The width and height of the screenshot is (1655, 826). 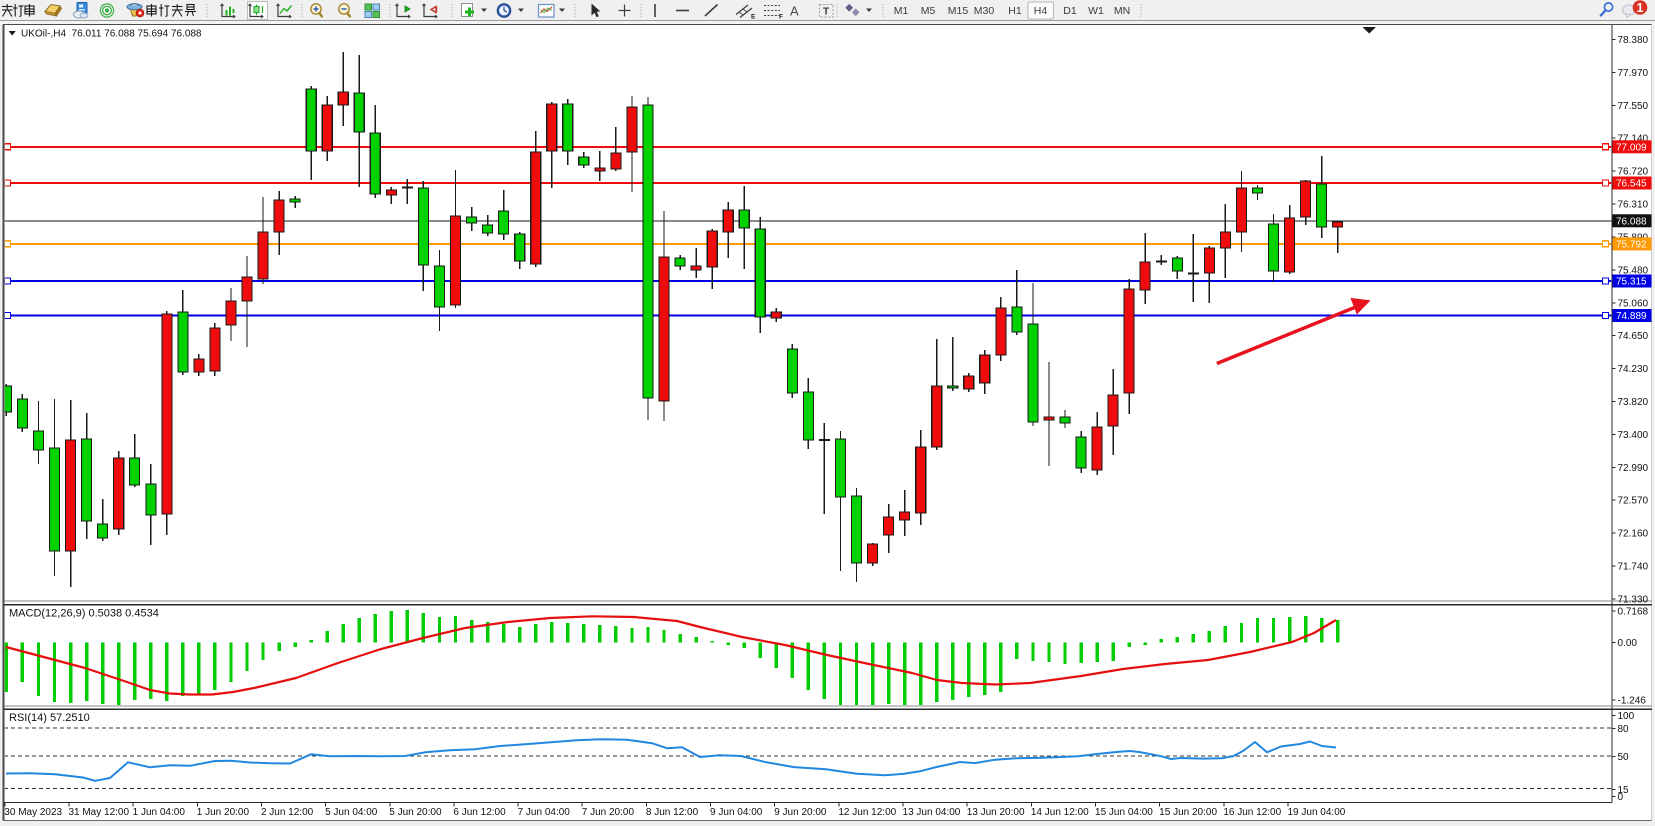 What do you see at coordinates (351, 812) in the screenshot?
I see `svg-text: 5 Jun 04:00` at bounding box center [351, 812].